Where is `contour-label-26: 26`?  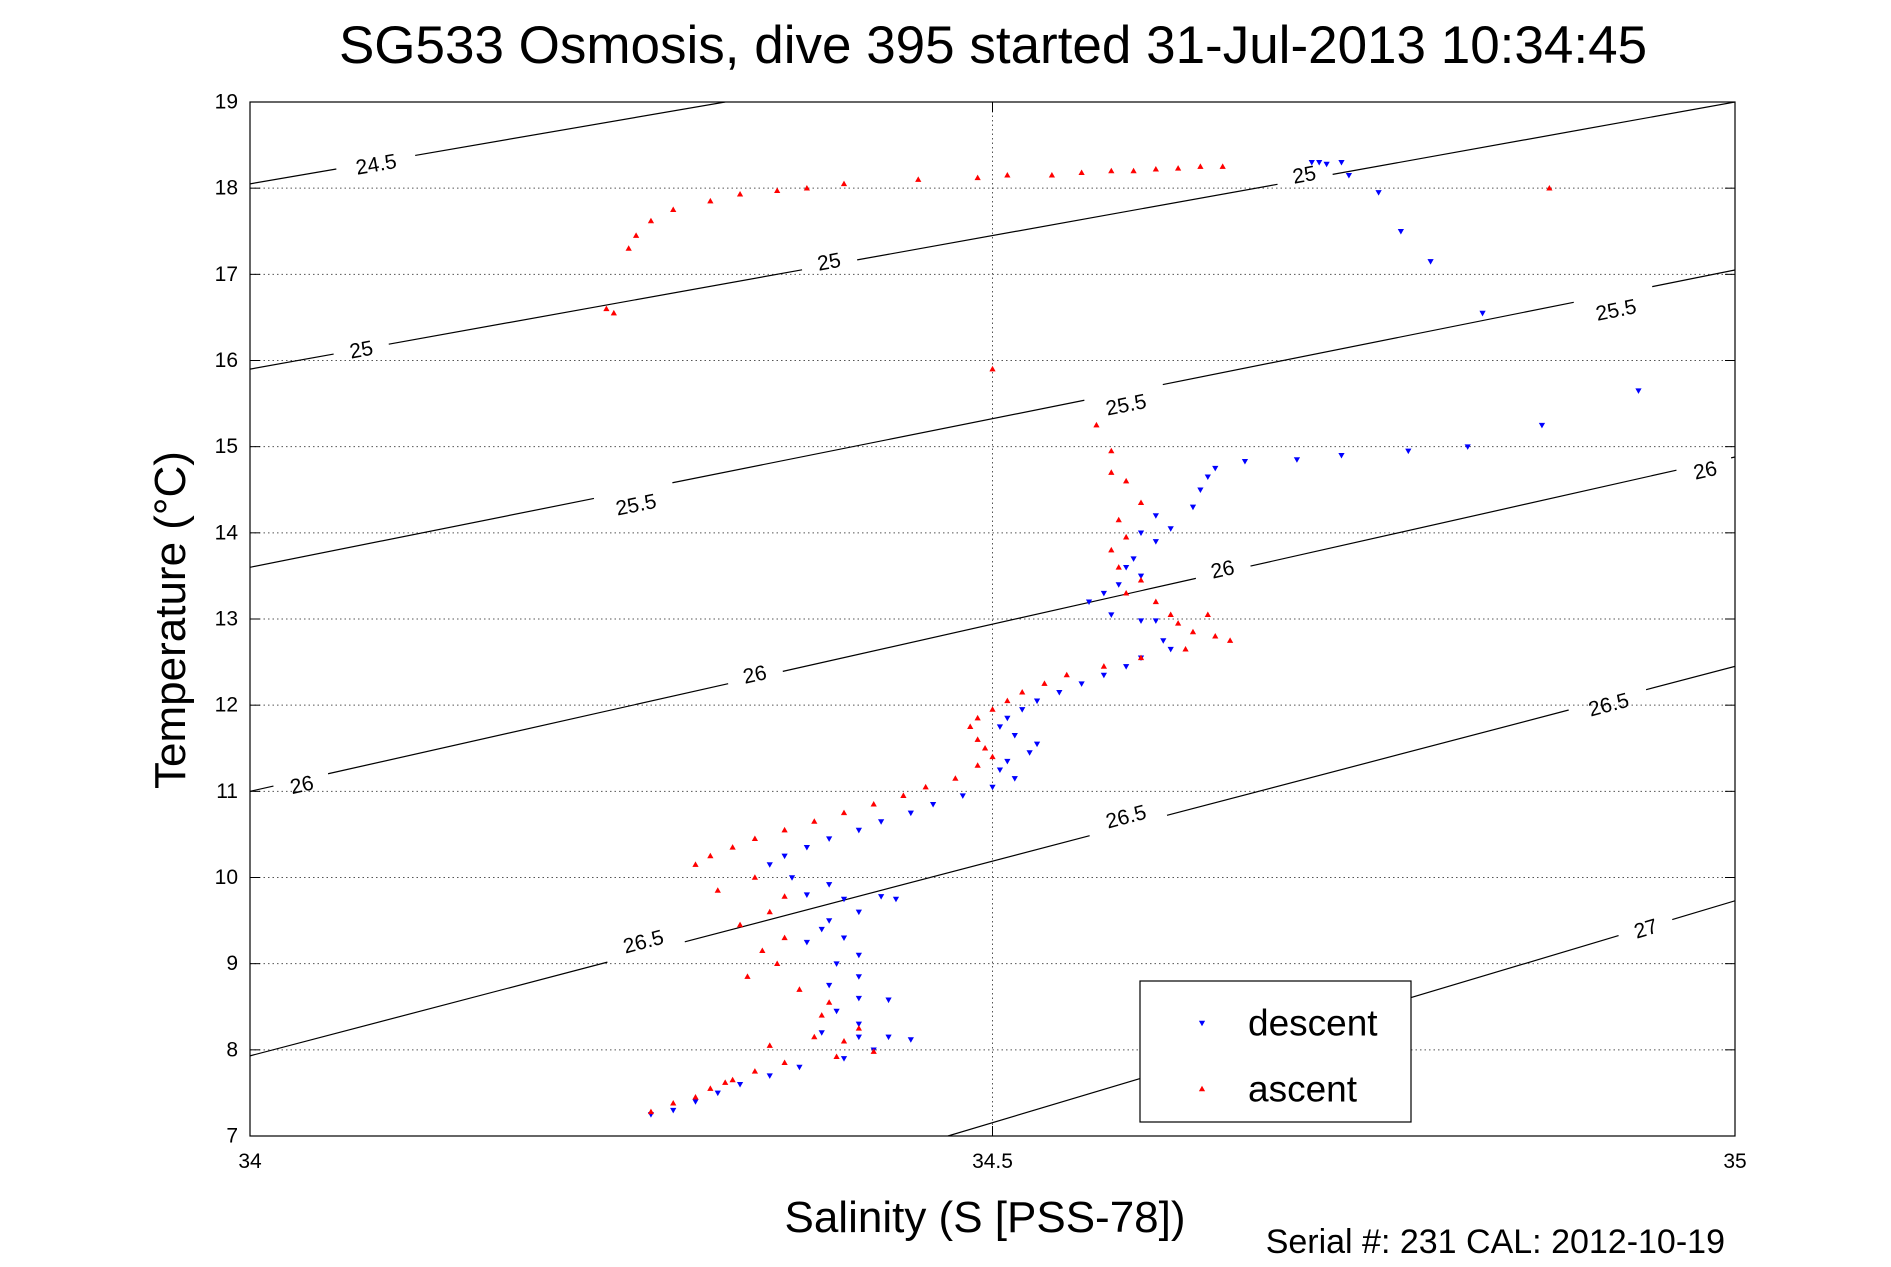 contour-label-26: 26 is located at coordinates (1223, 570).